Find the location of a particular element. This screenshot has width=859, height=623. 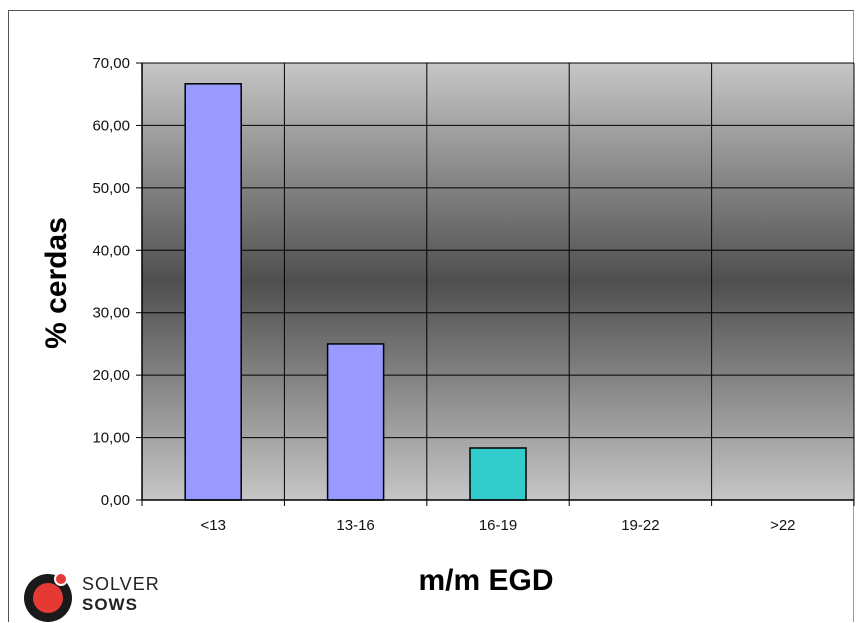

y-tick-label: 60,00 is located at coordinates (111, 125).